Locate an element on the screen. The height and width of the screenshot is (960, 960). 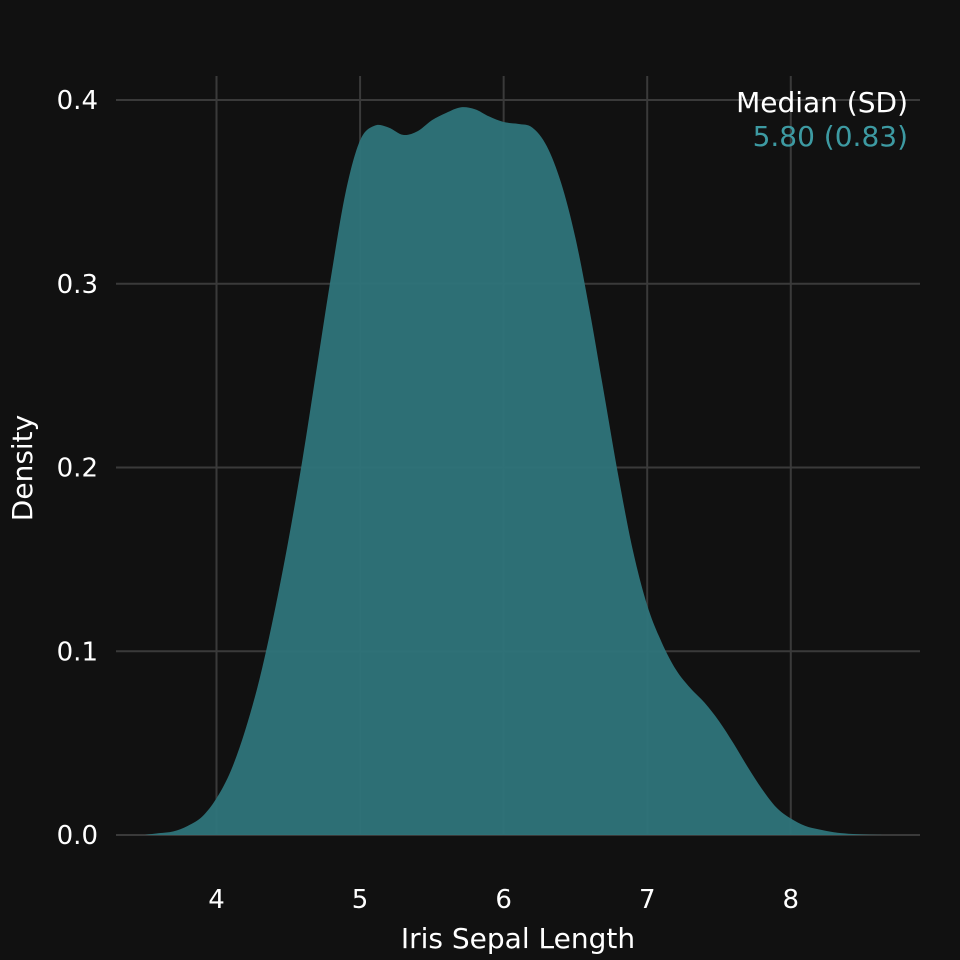
y-tick-label: 0.3 is located at coordinates (77, 285).